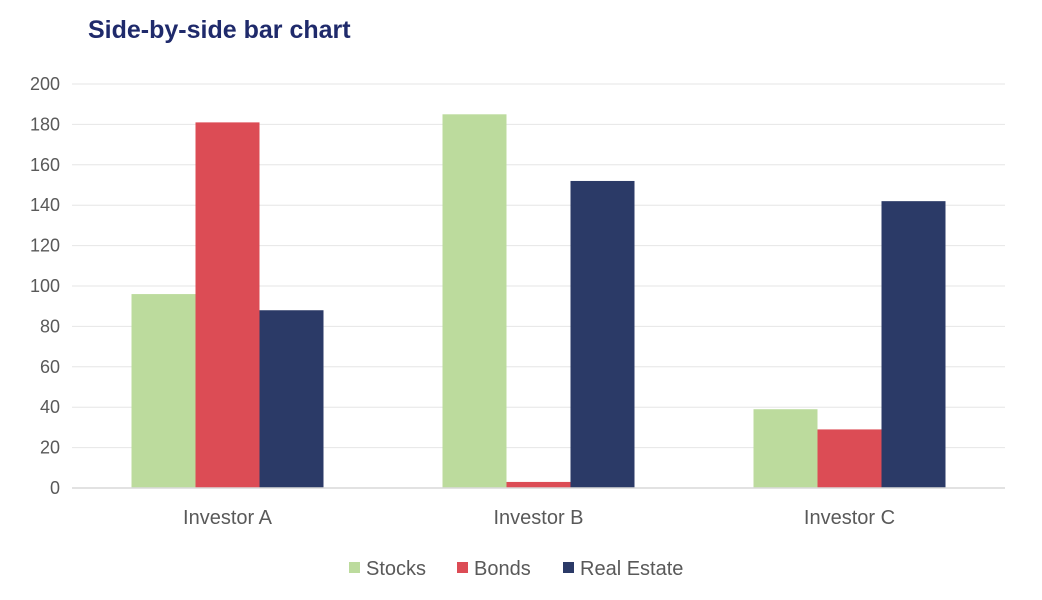  I want to click on legend-swatch-stocks, so click(354, 567).